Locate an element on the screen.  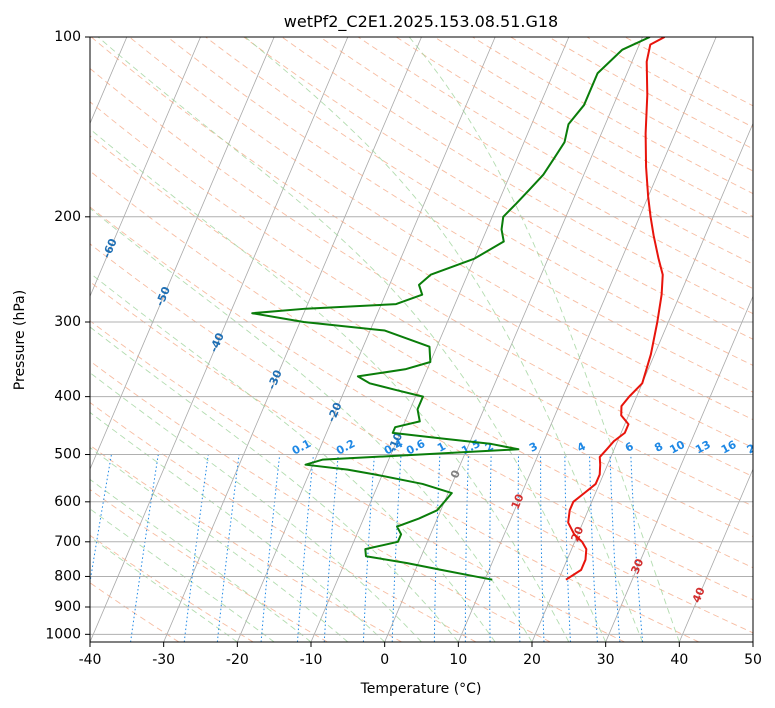
y-tick-label: 100 is located at coordinates (67, 37).